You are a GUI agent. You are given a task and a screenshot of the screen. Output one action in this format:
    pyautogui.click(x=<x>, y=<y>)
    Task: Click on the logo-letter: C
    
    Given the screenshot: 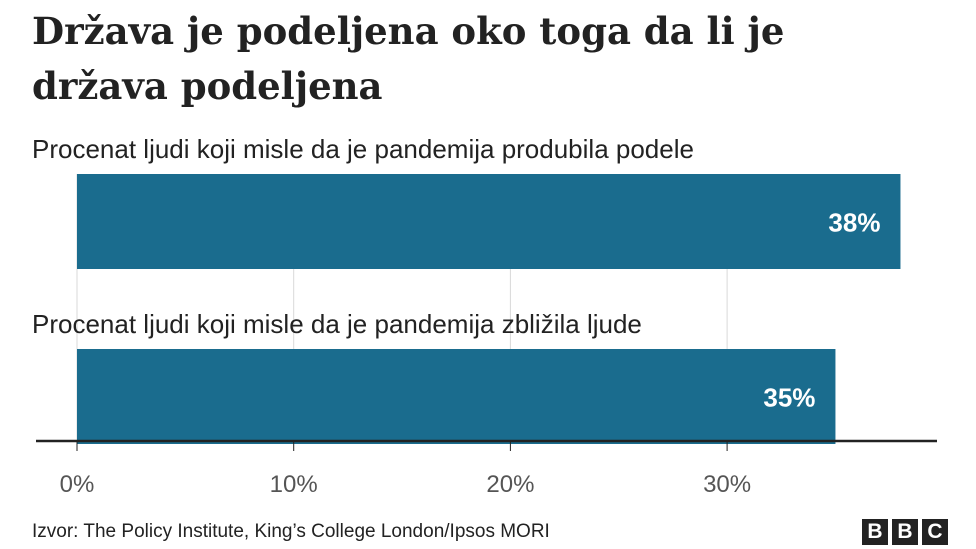 What is the action you would take?
    pyautogui.click(x=935, y=532)
    